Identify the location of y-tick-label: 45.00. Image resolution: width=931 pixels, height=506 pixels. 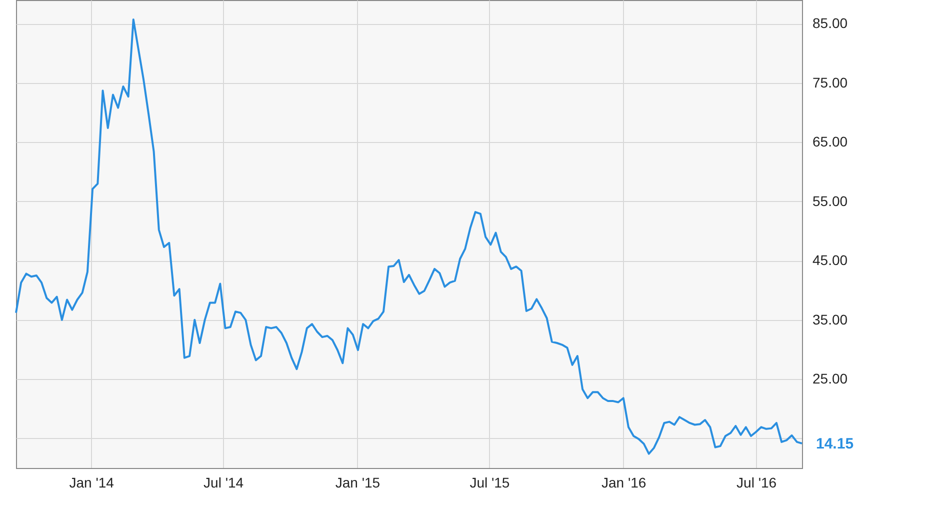
(830, 260).